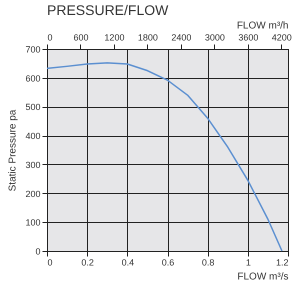 Image resolution: width=300 pixels, height=285 pixels. What do you see at coordinates (168, 263) in the screenshot?
I see `x-tick-label: 0.6` at bounding box center [168, 263].